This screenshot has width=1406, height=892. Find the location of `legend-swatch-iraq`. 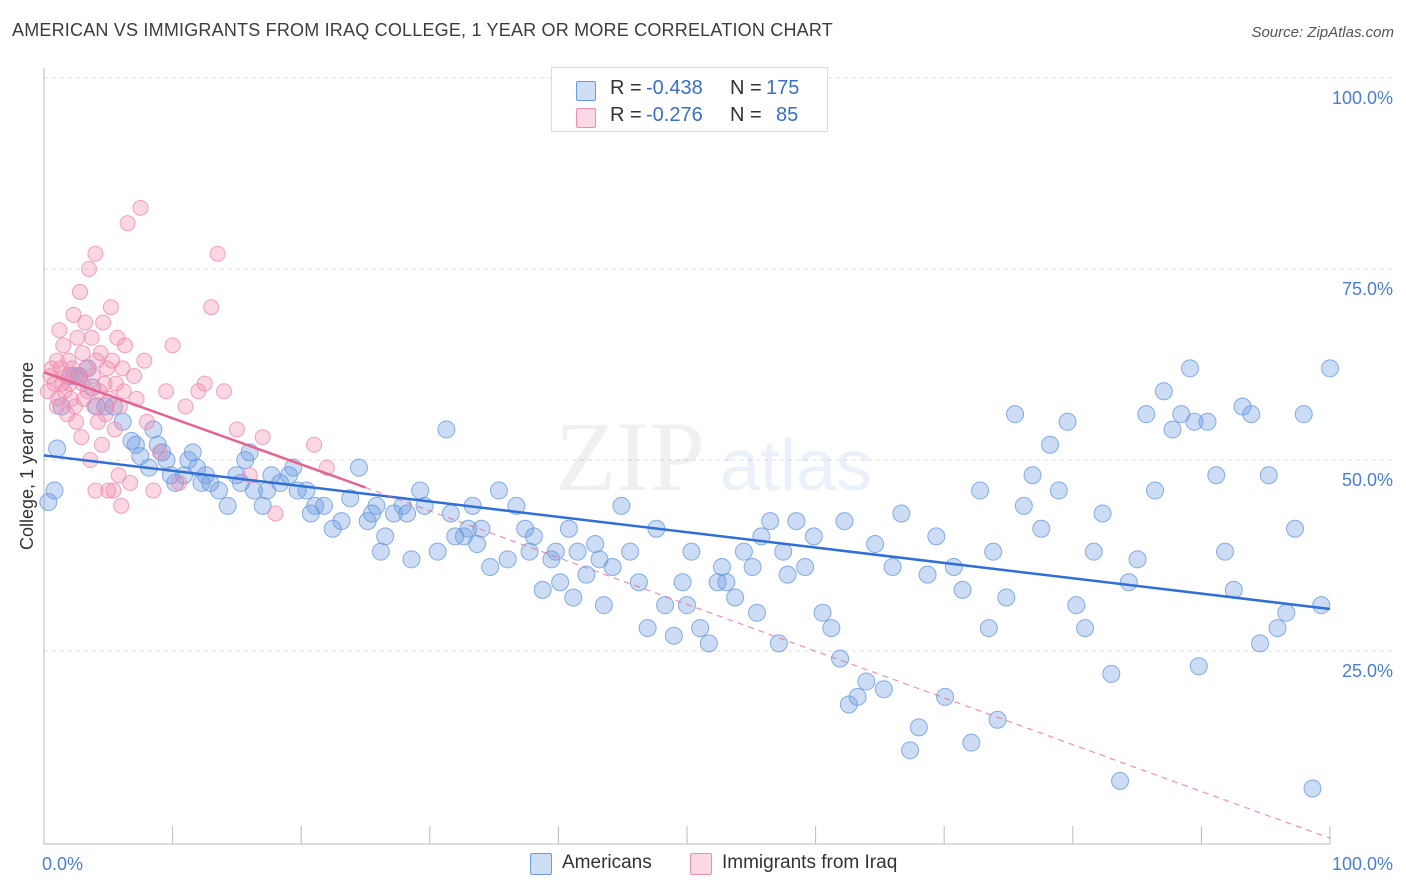

legend-swatch-iraq is located at coordinates (586, 118).